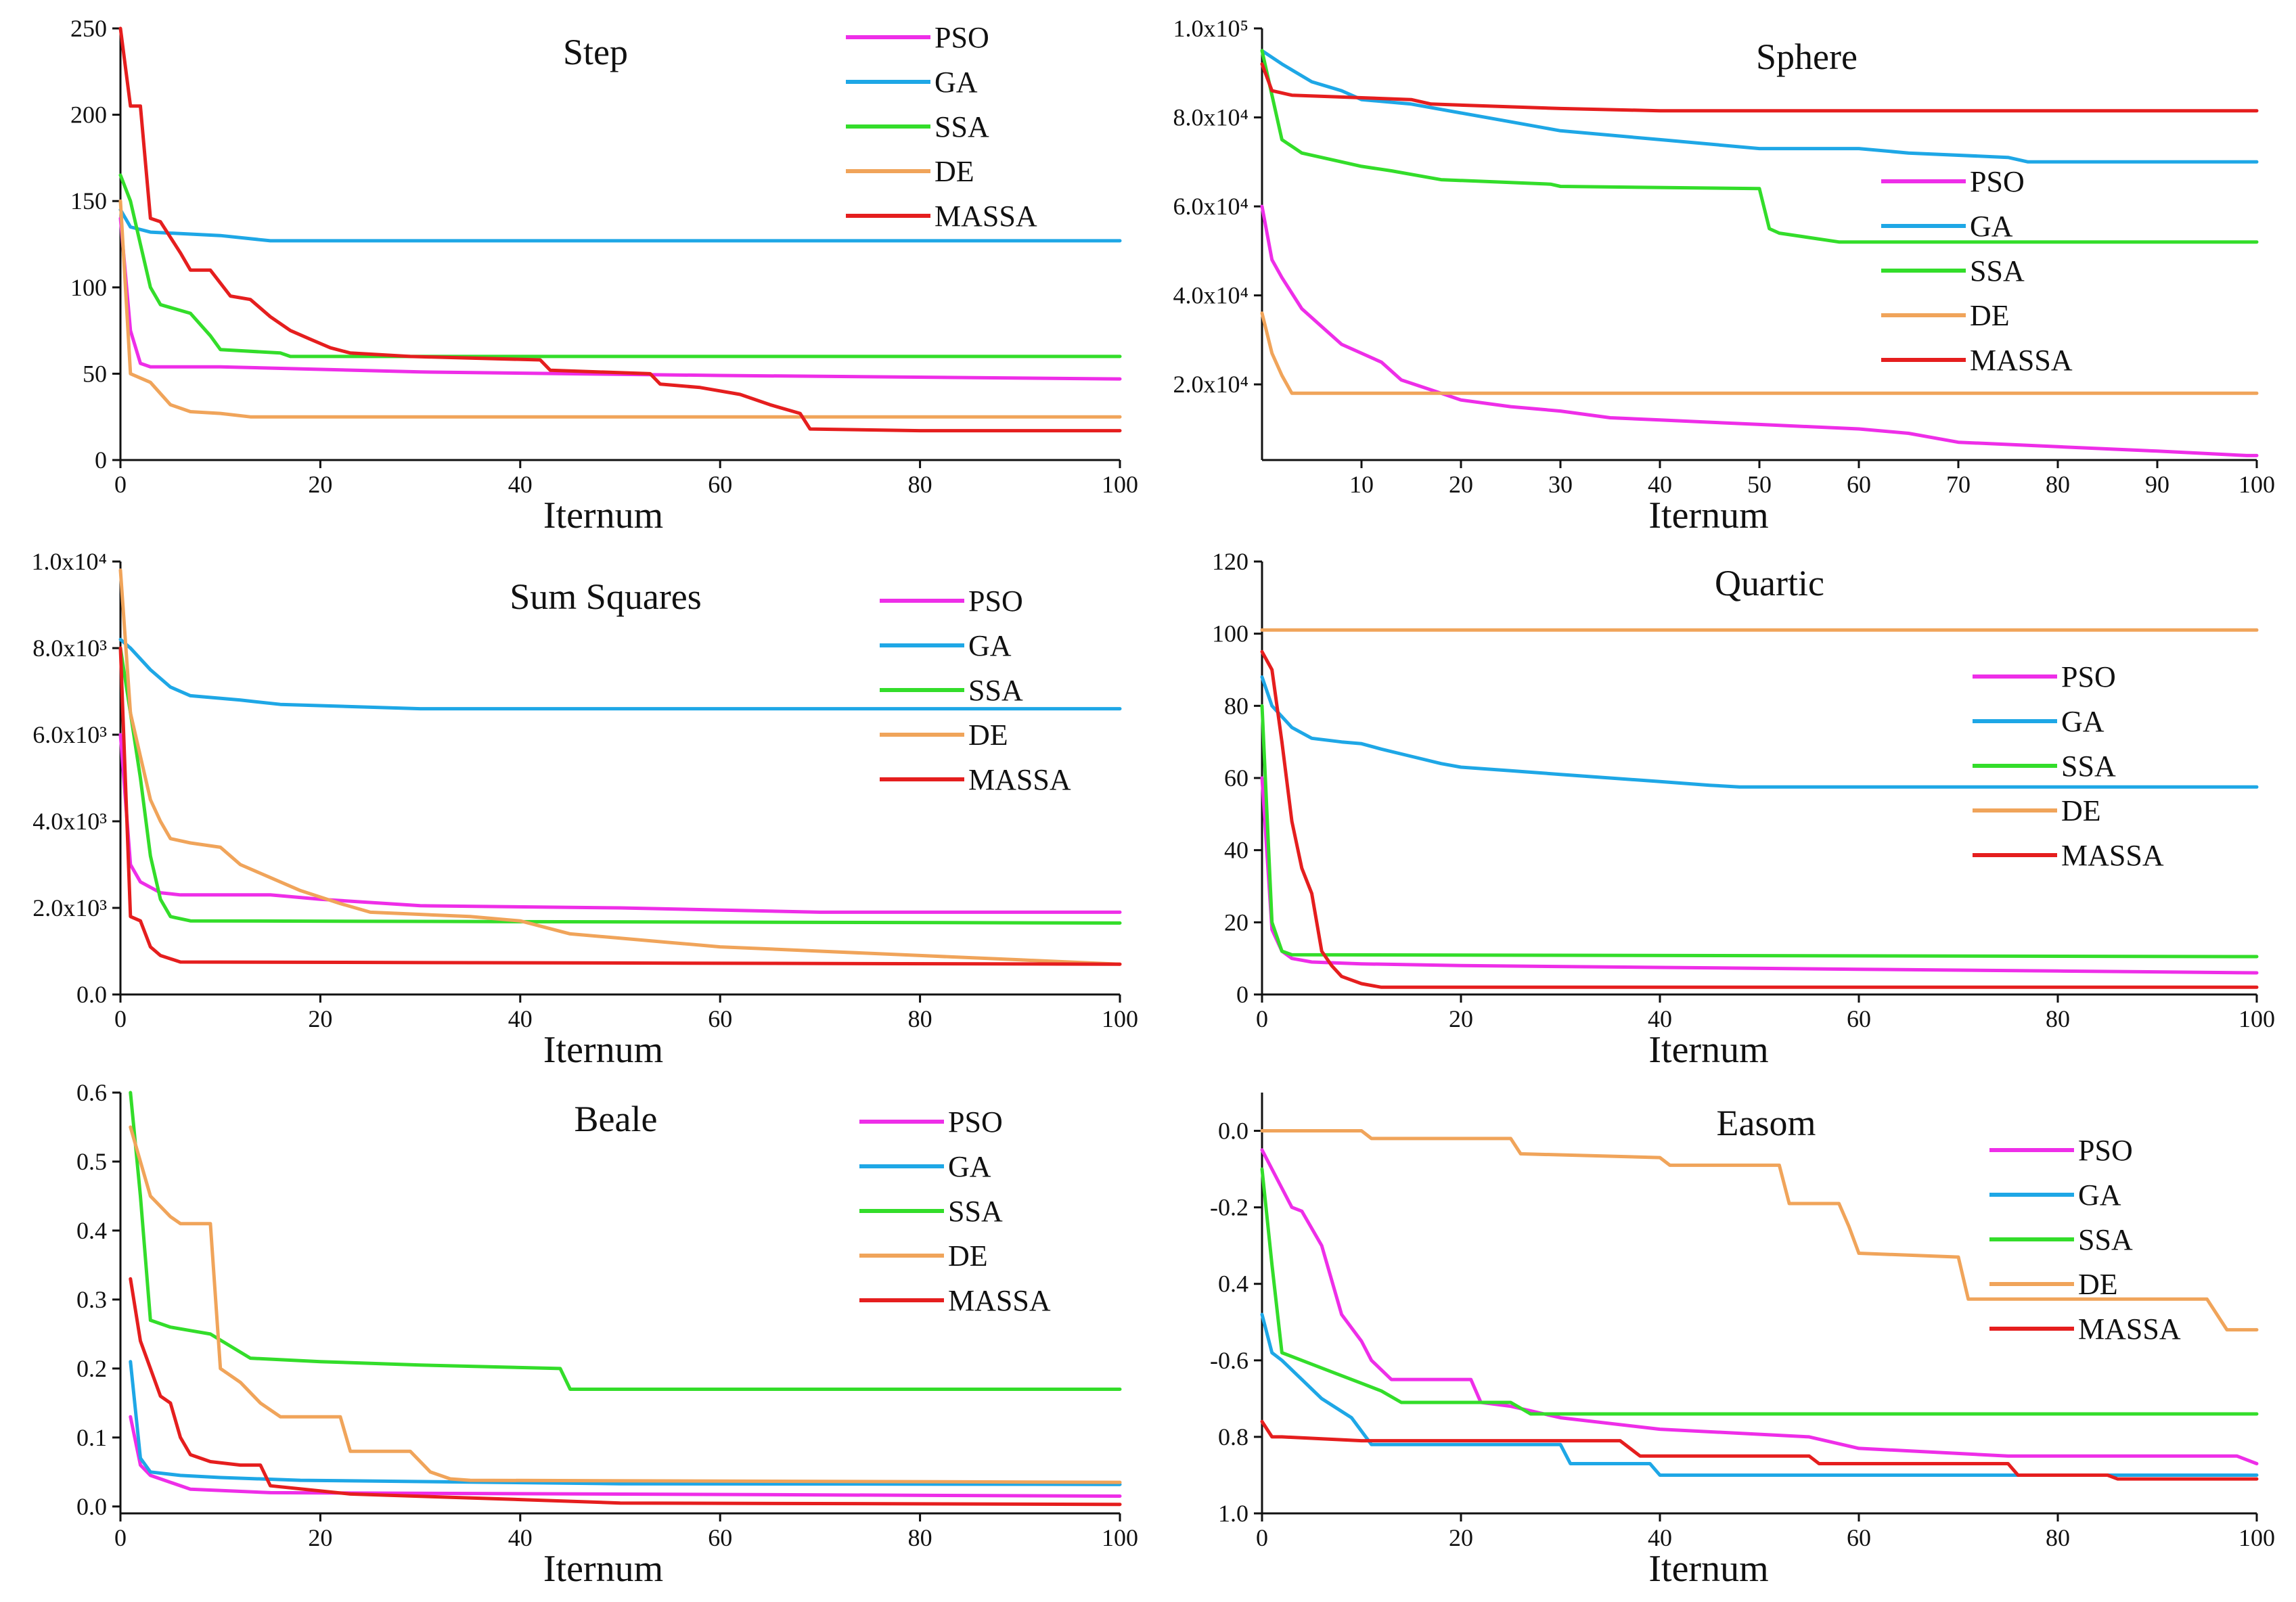  I want to click on y-tick-label: 4.0x10⁴, so click(1210, 295).